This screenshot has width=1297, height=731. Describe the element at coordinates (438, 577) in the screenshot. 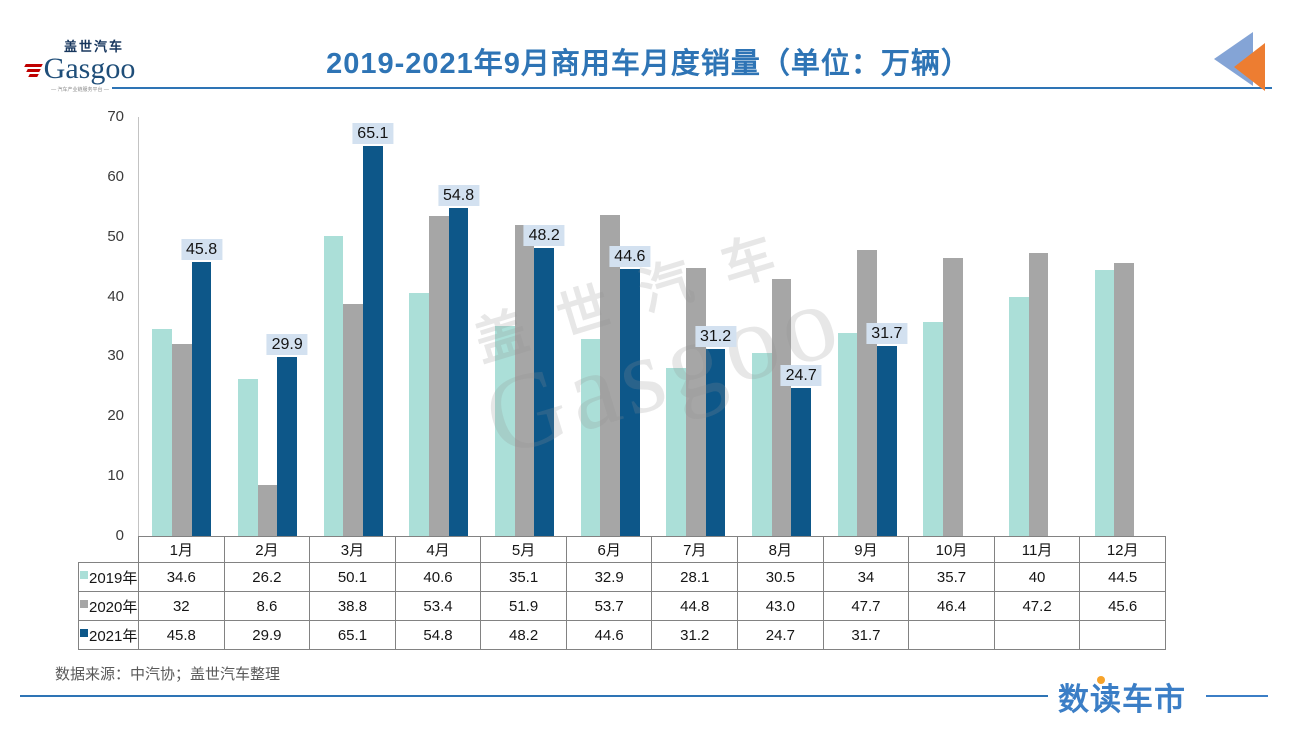

I see `value-cell: 40.6` at that location.